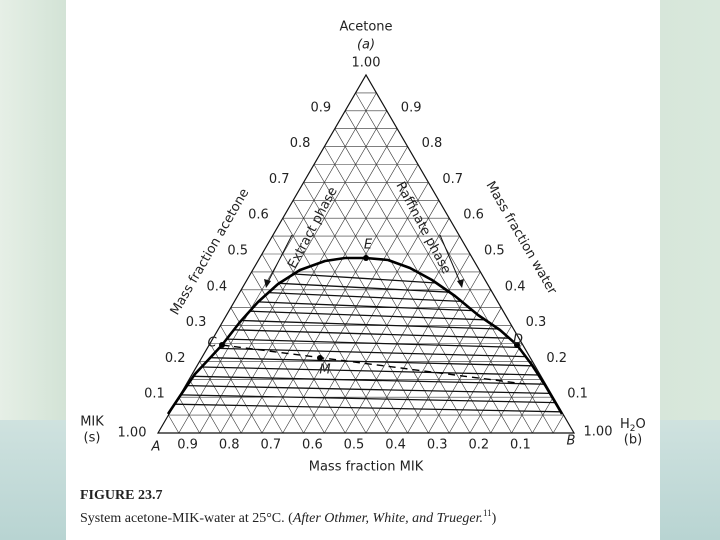  I want to click on bottom-tick-label: 0.5, so click(354, 445).